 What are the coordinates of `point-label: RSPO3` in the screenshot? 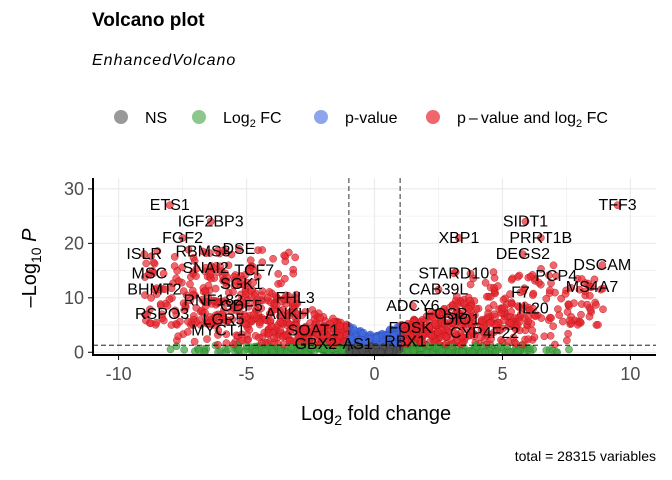 It's located at (162, 314).